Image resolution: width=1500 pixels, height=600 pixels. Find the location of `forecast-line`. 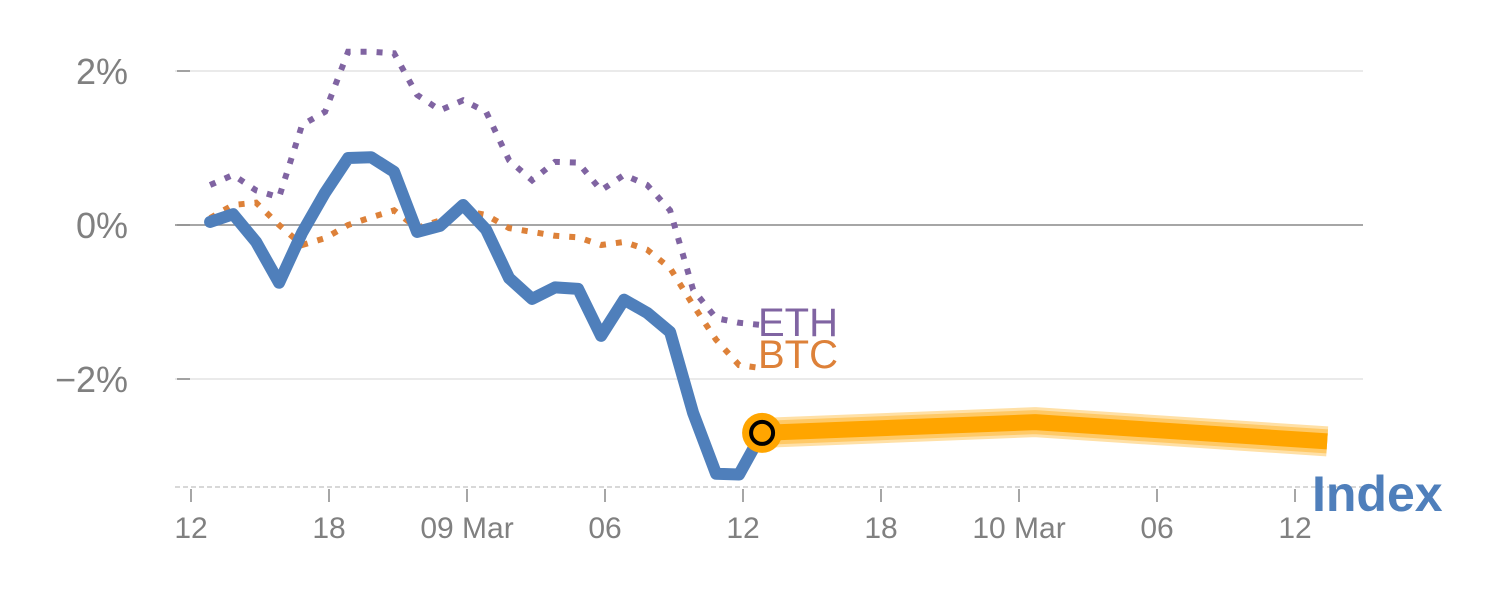

forecast-line is located at coordinates (1044, 432).